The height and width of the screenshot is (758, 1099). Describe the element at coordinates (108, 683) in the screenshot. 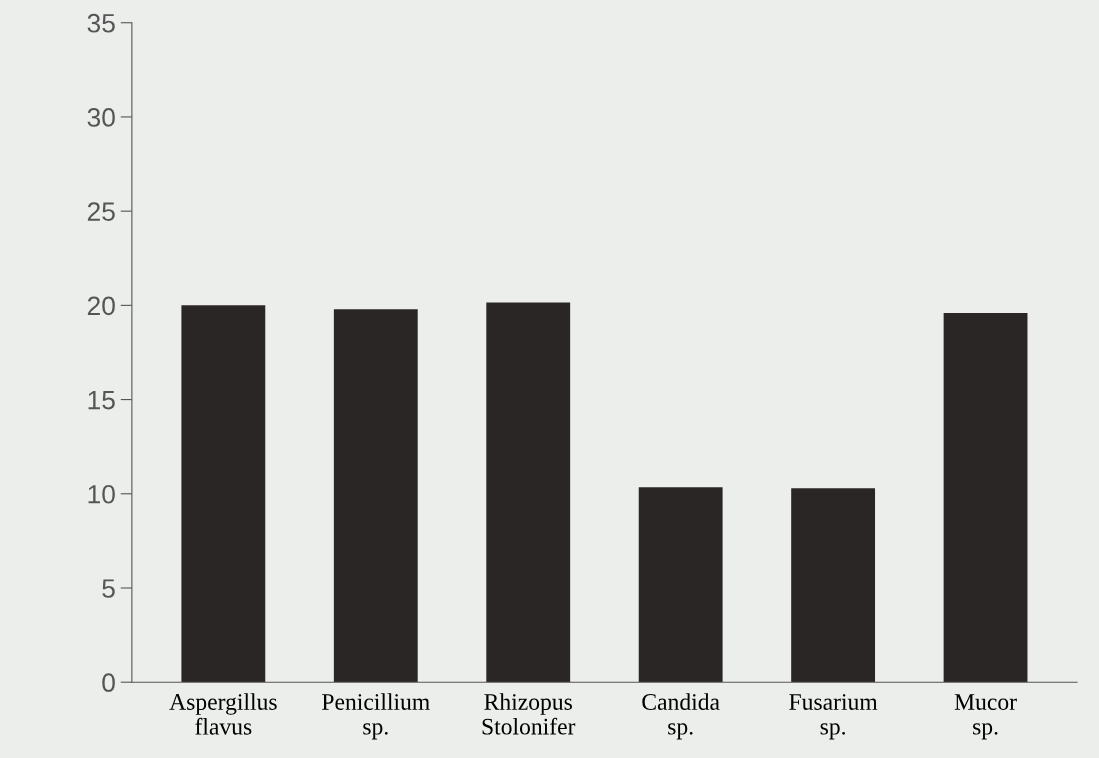

I see `y-tick-label: 0` at that location.